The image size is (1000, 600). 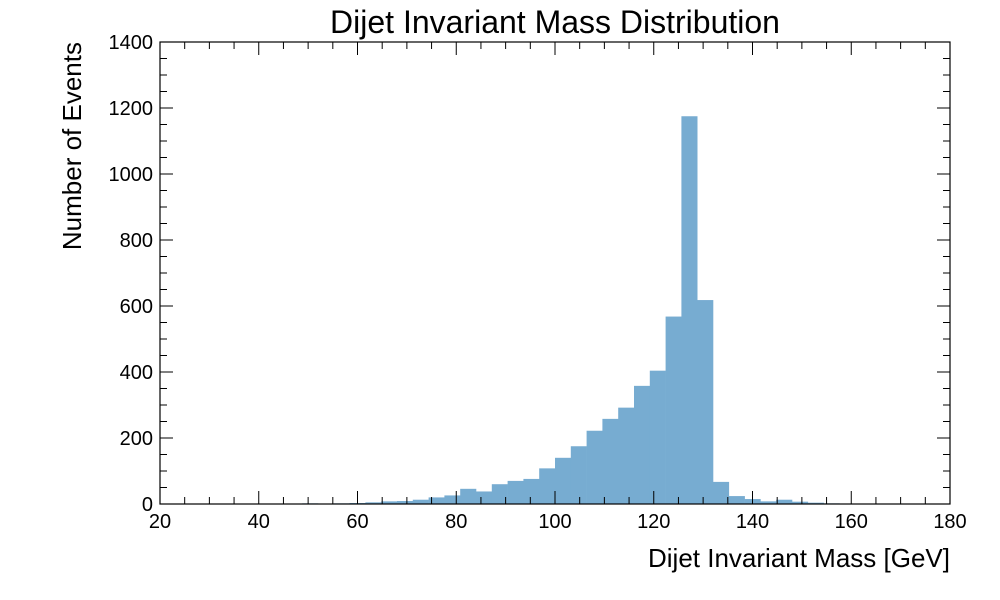 I want to click on x-tick-label: 120, so click(x=653, y=522).